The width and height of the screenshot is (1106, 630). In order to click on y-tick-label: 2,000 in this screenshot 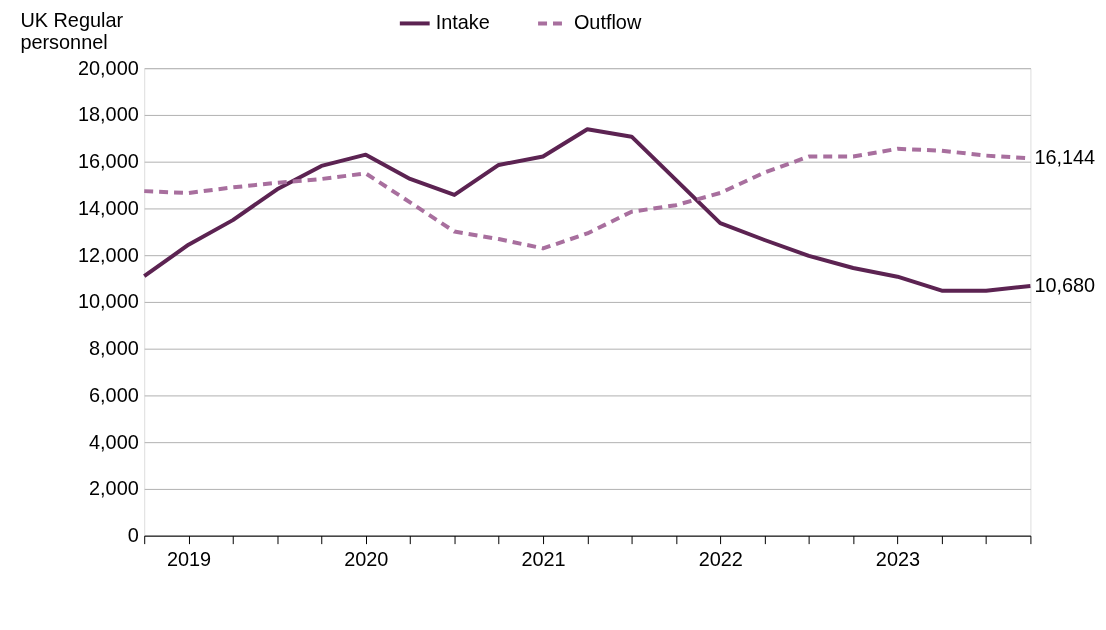, I will do `click(114, 488)`.